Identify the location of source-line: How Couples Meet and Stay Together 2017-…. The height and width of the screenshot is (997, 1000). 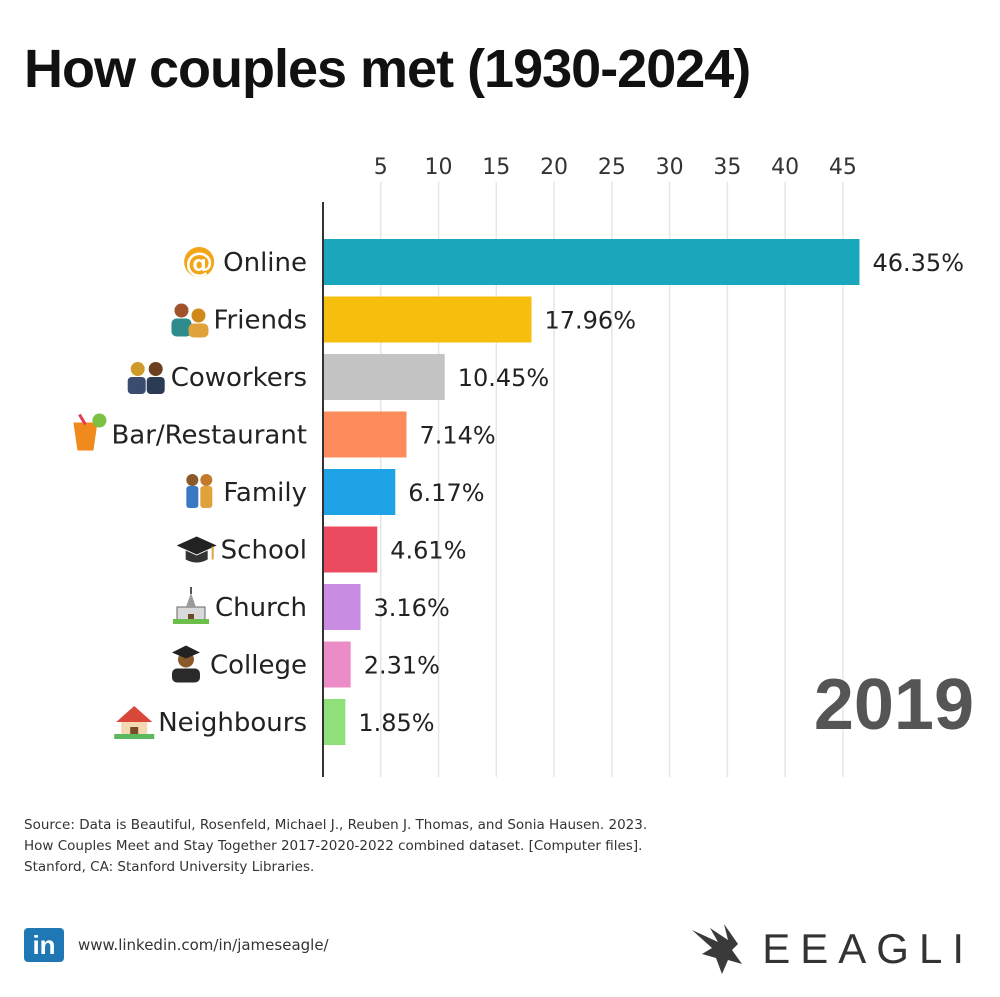
(333, 846).